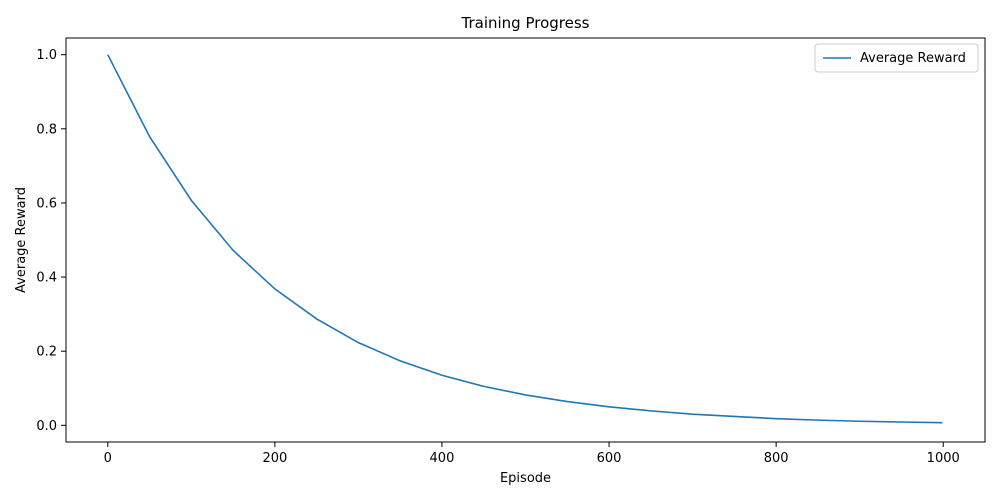  Describe the element at coordinates (609, 458) in the screenshot. I see `x-tick-label: 600` at that location.